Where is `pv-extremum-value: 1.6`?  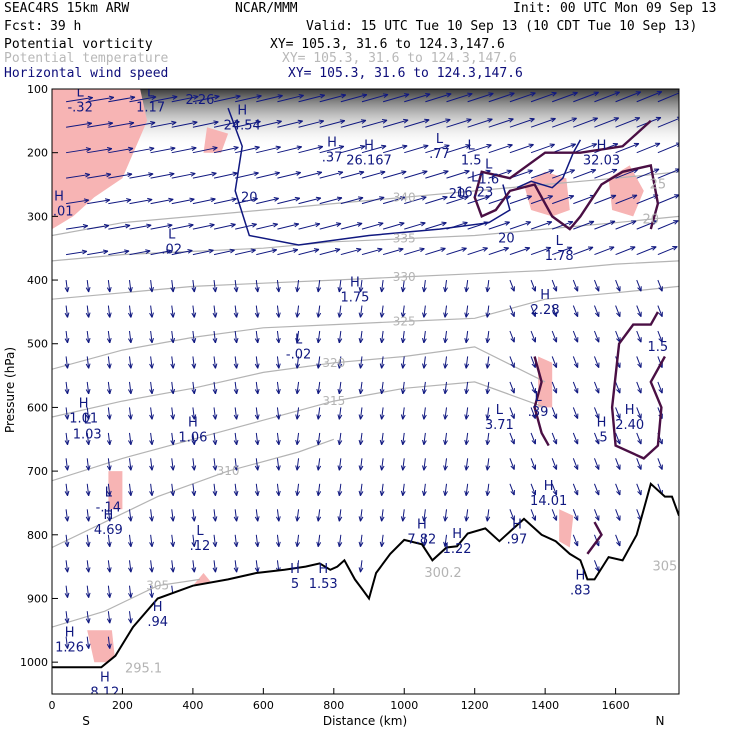
pv-extremum-value: 1.6 is located at coordinates (488, 180).